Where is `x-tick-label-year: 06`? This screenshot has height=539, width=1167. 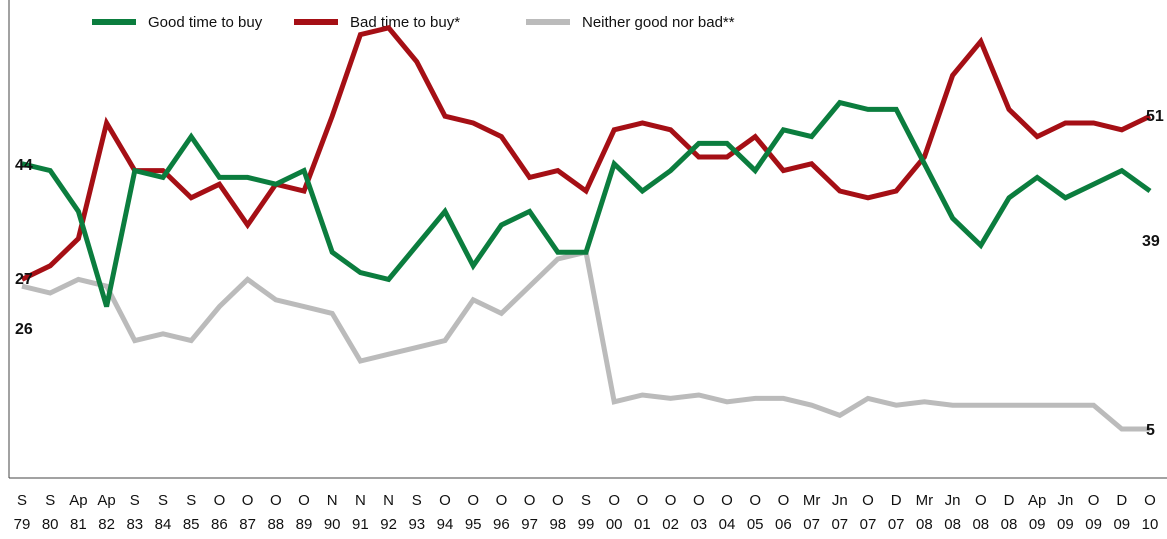
x-tick-label-year: 06 is located at coordinates (783, 524).